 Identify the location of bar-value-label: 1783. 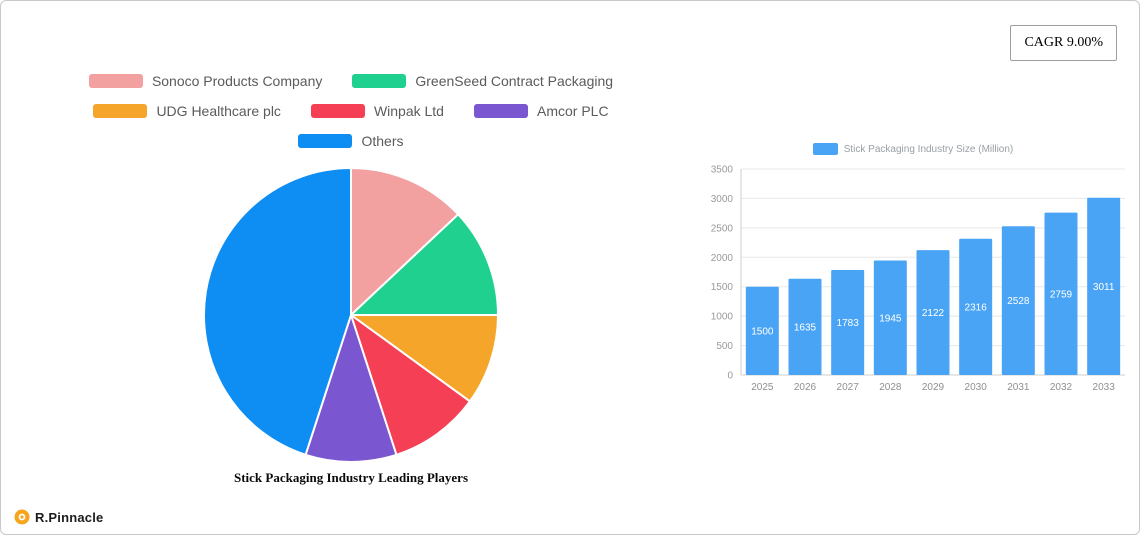
(848, 323).